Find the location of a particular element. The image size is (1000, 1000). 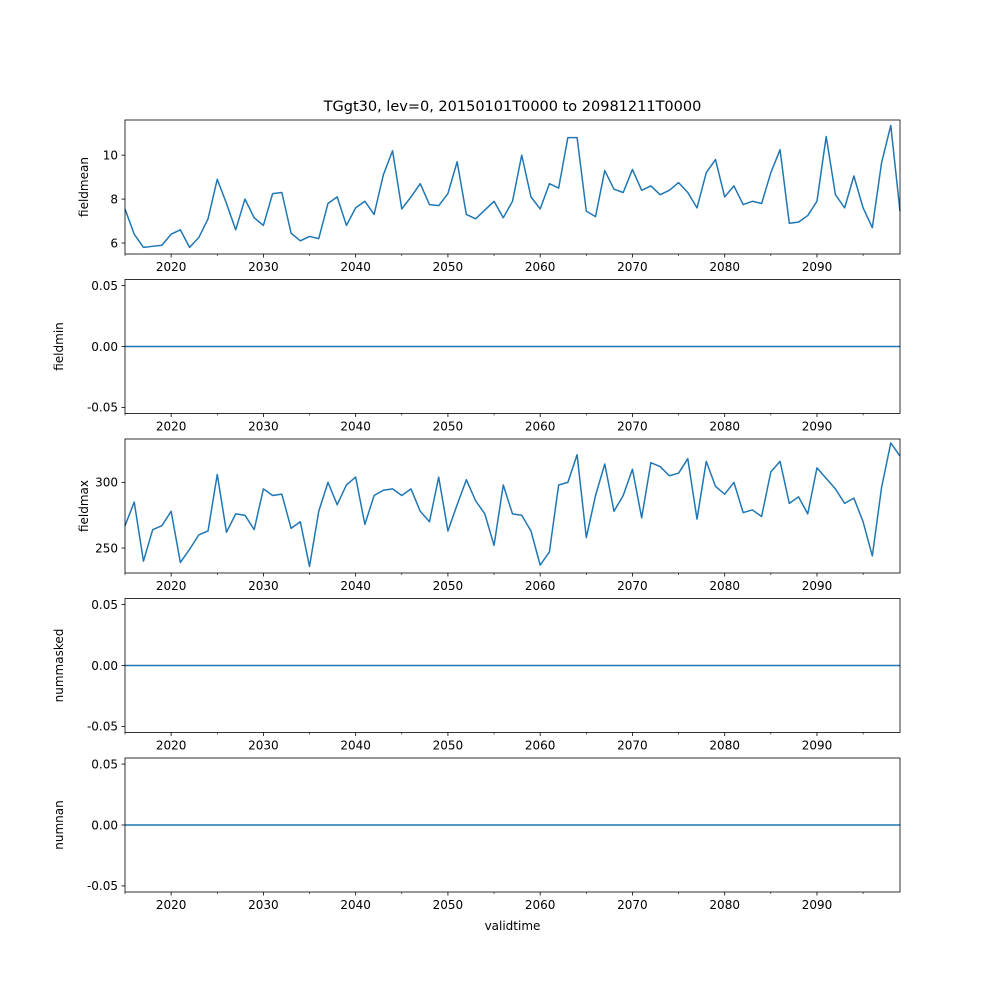

y-axis-label: fieldmax is located at coordinates (84, 506).